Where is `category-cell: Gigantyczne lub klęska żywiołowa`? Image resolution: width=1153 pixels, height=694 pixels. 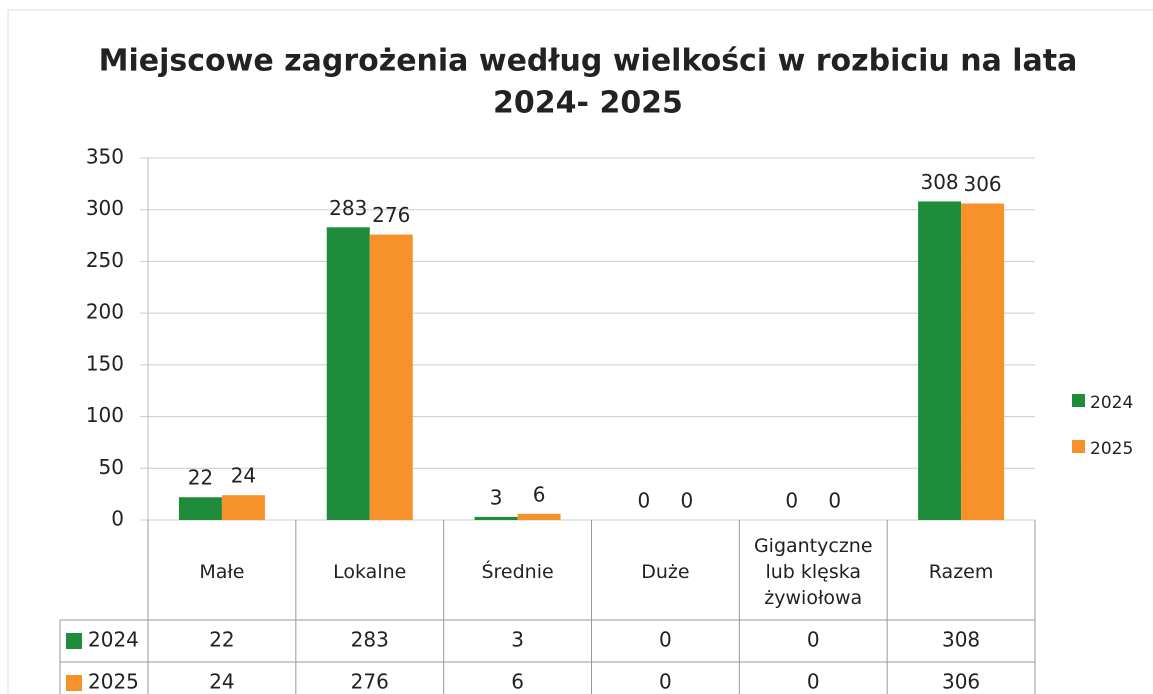 category-cell: Gigantyczne lub klęska żywiołowa is located at coordinates (813, 572).